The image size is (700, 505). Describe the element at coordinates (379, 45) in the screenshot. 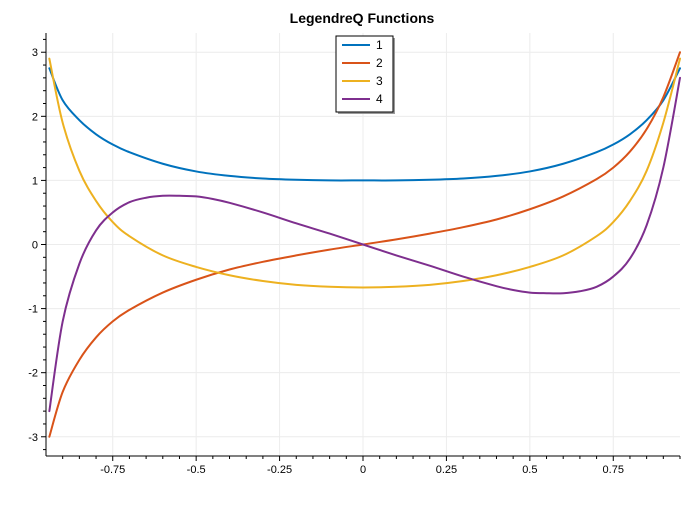

I see `legend-label-1: 1` at that location.